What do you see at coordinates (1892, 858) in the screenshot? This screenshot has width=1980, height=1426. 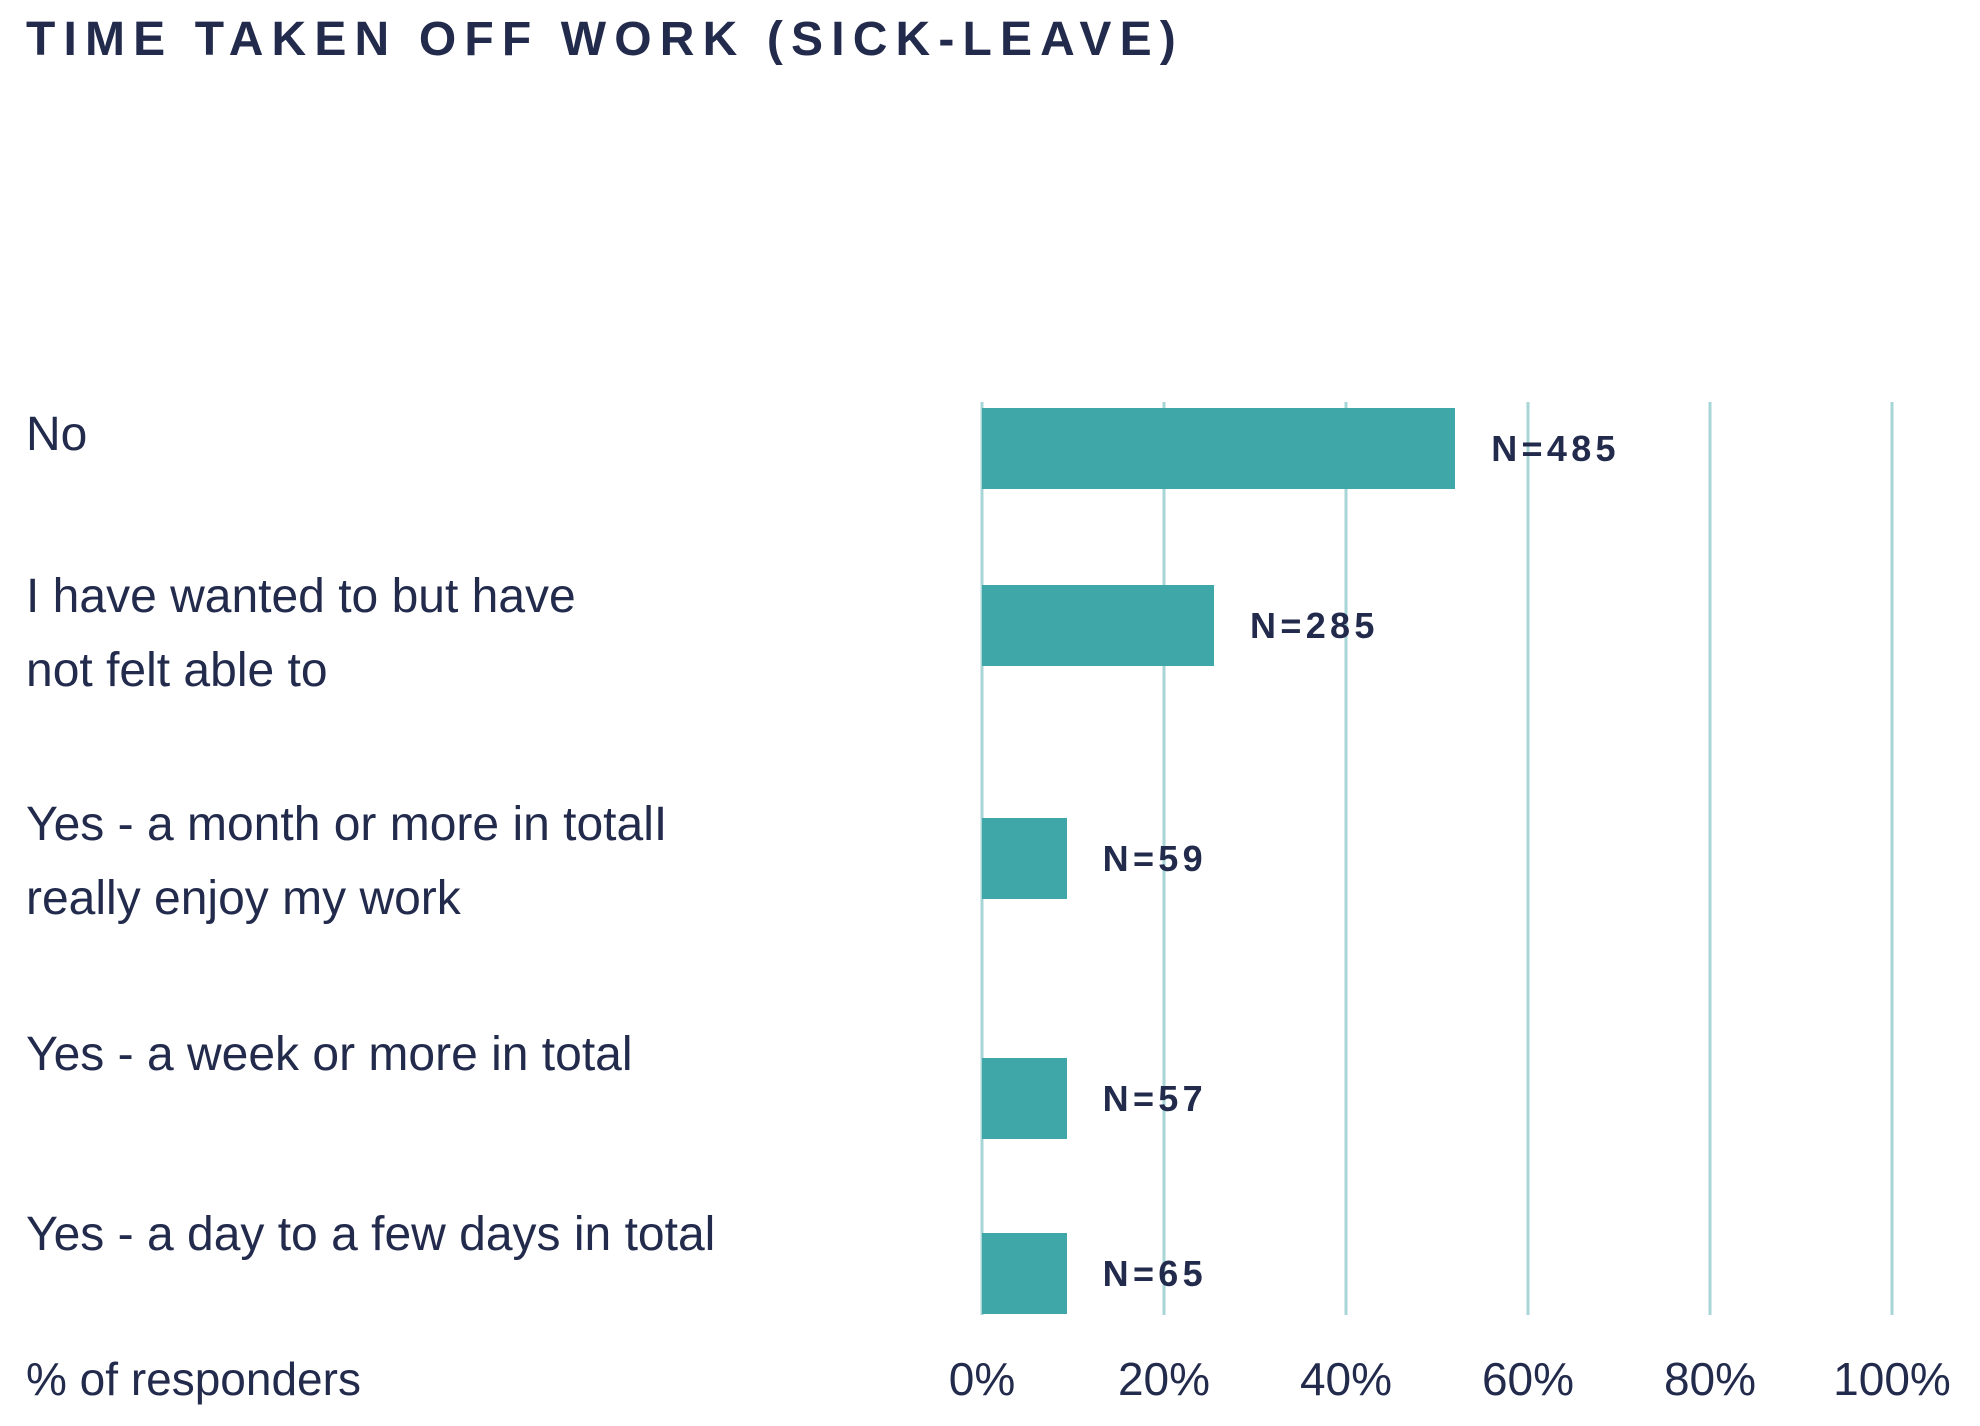 I see `gridline-100pct` at bounding box center [1892, 858].